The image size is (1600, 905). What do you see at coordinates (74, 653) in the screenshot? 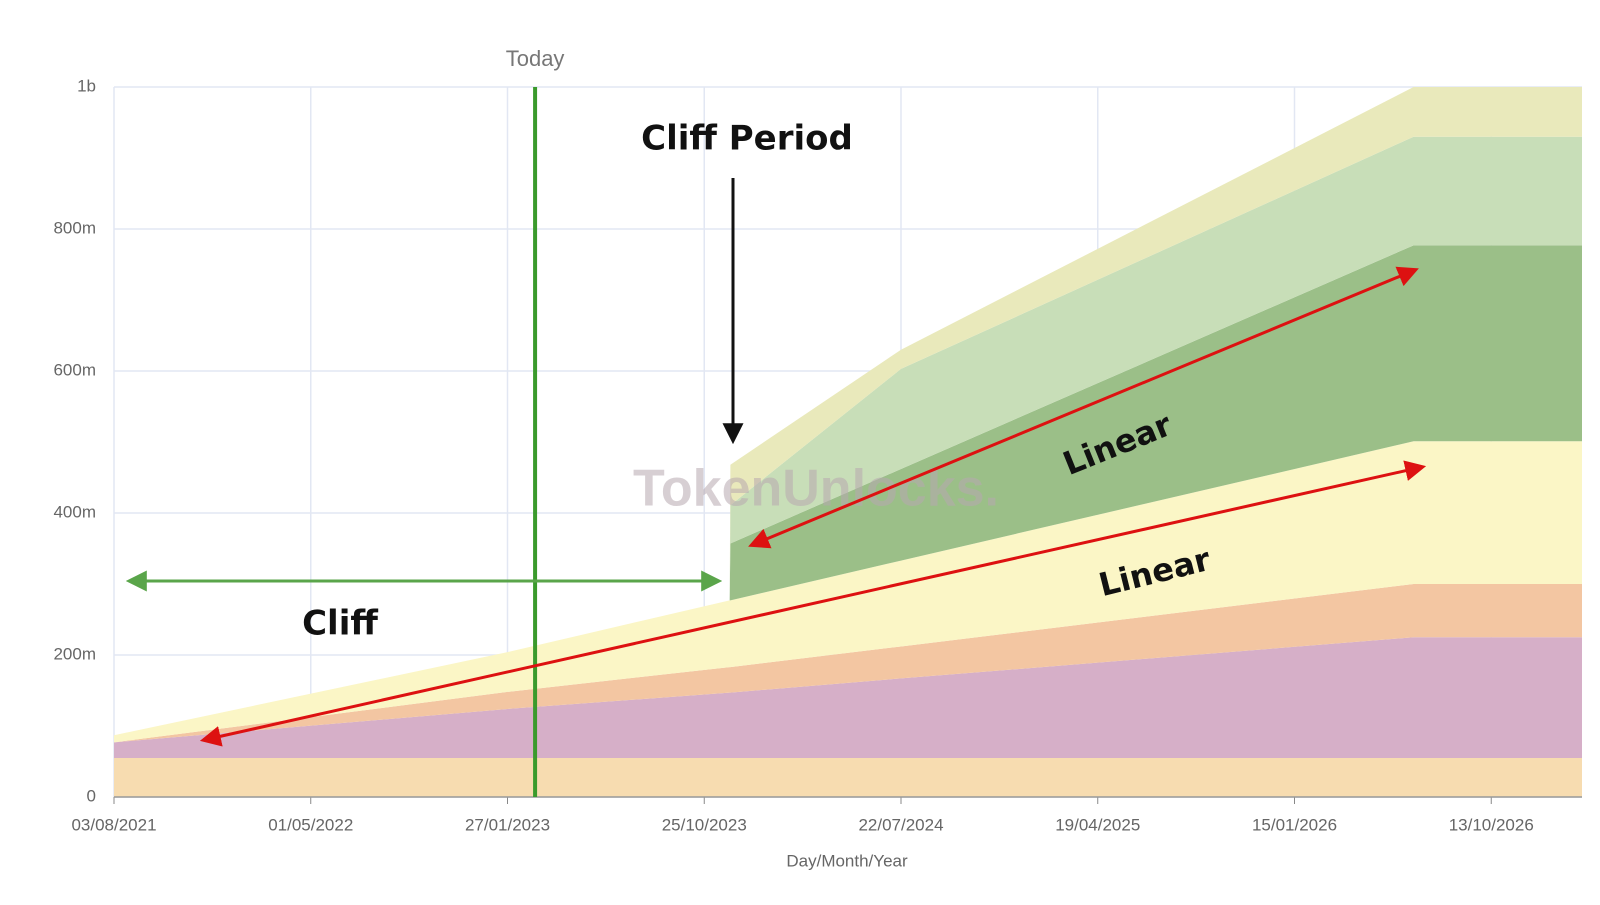
I see `y-tick-label: 200m` at bounding box center [74, 653].